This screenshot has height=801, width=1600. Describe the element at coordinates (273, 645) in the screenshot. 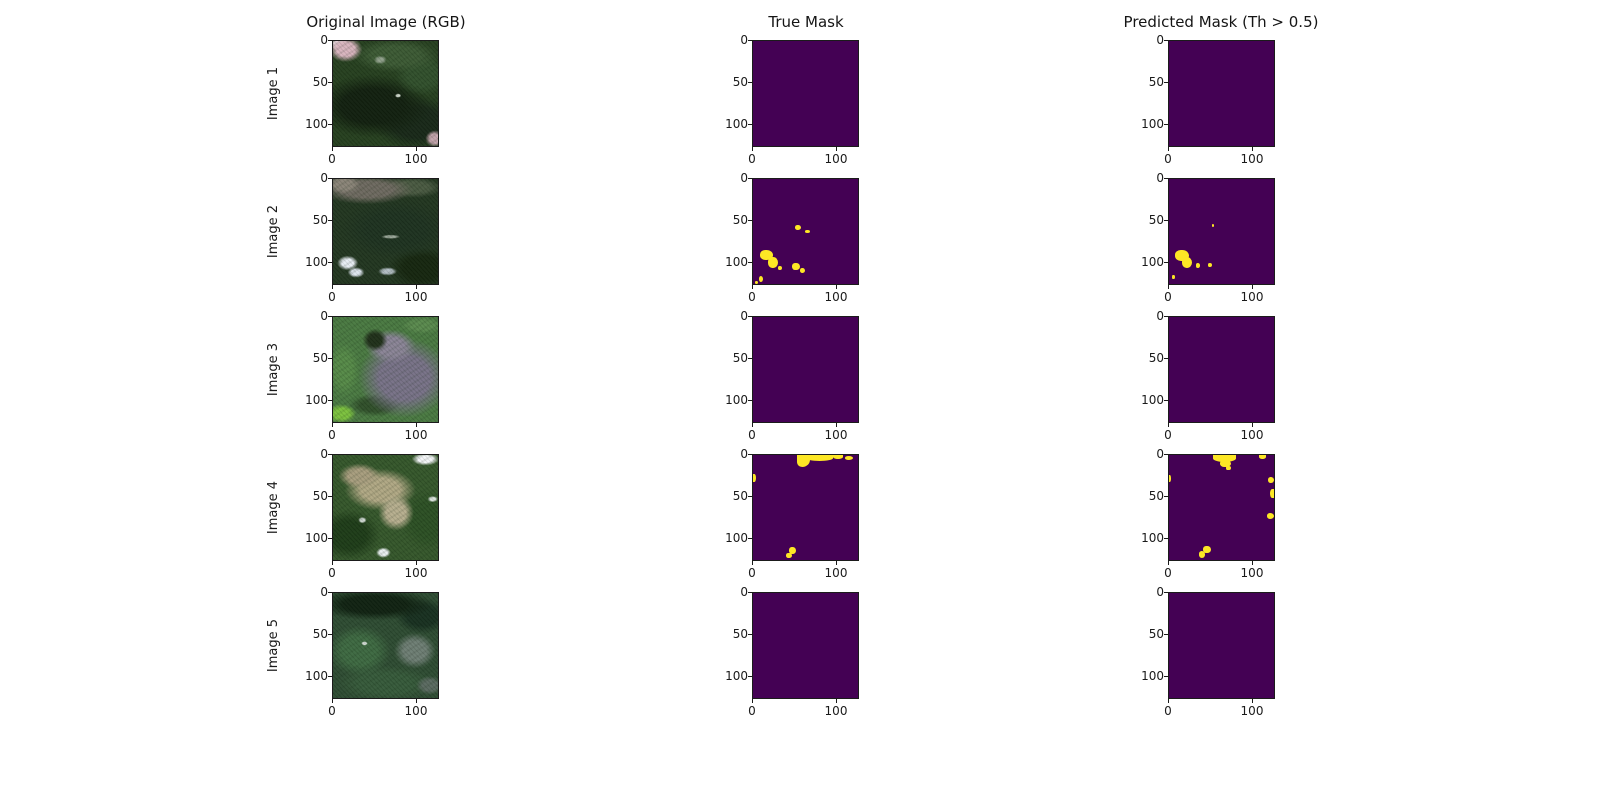

I see `row-label-text: Image 5` at that location.